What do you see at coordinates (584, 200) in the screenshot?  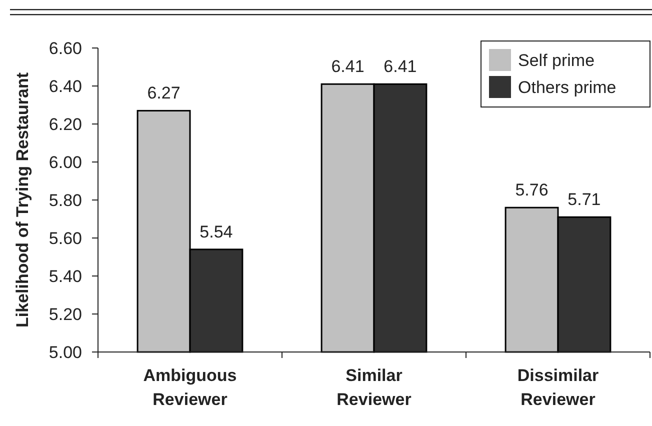 I see `data-label: 5.71` at bounding box center [584, 200].